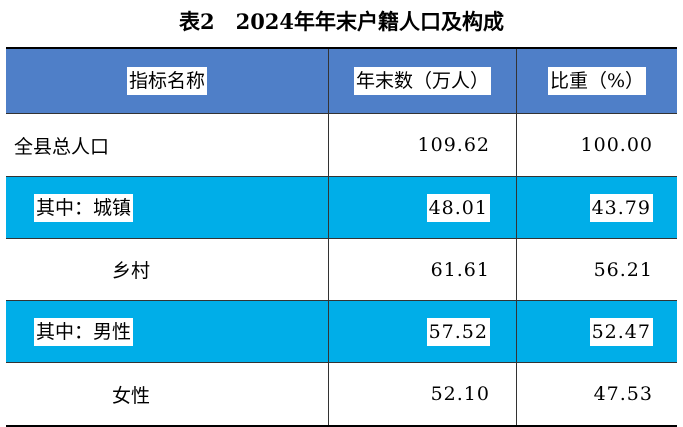  Describe the element at coordinates (167, 81) in the screenshot. I see `header-cell-indicator: 指标名称` at that location.